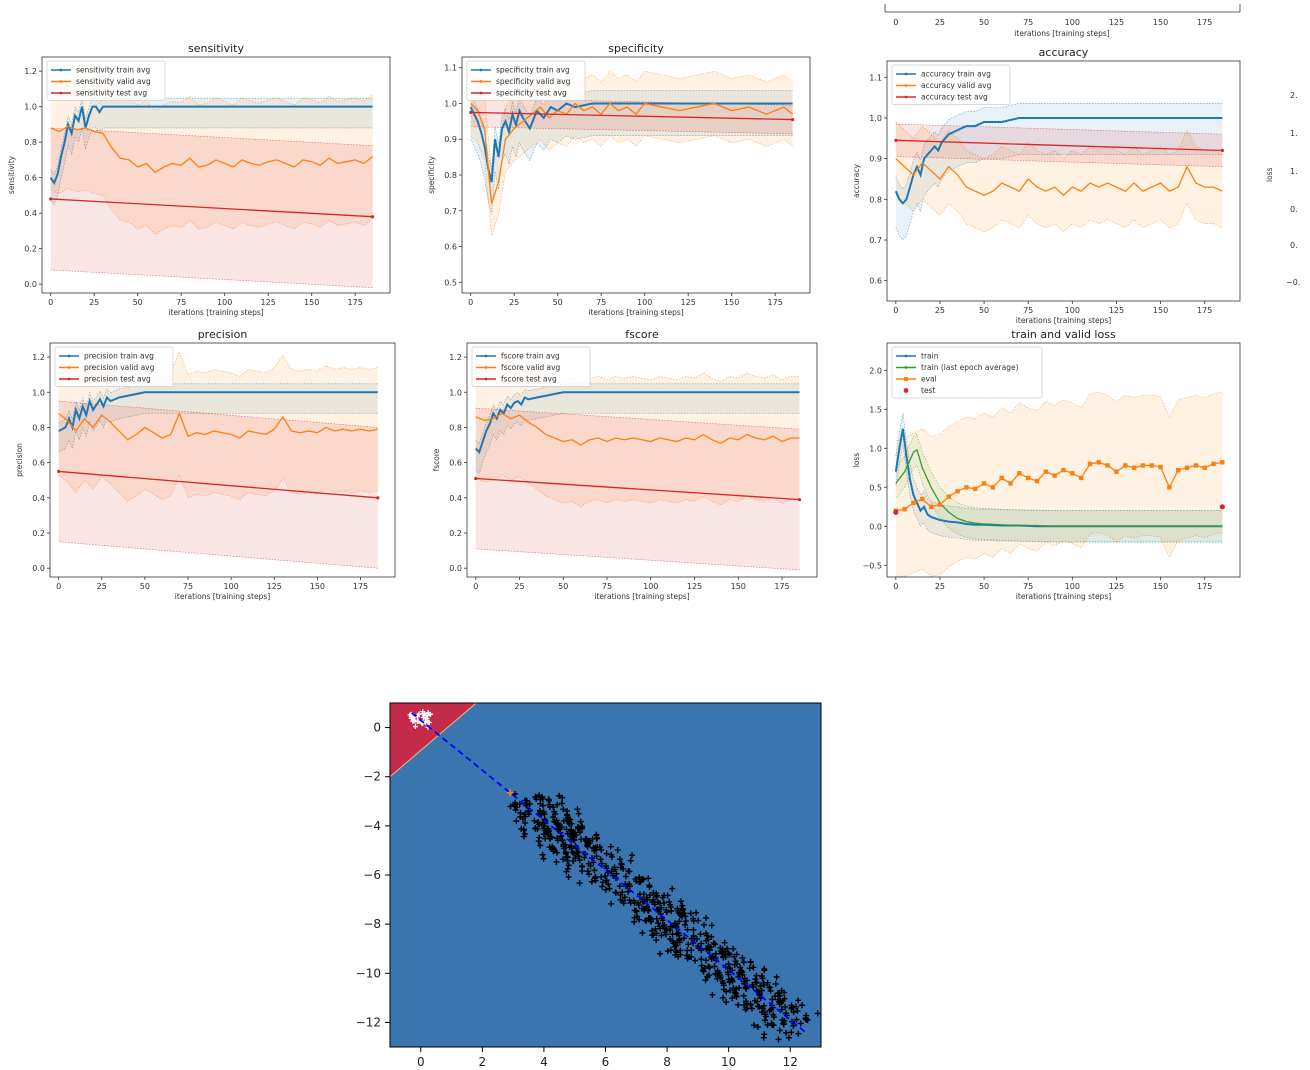 The width and height of the screenshot is (1310, 1070). I want to click on series-point, so click(896, 140).